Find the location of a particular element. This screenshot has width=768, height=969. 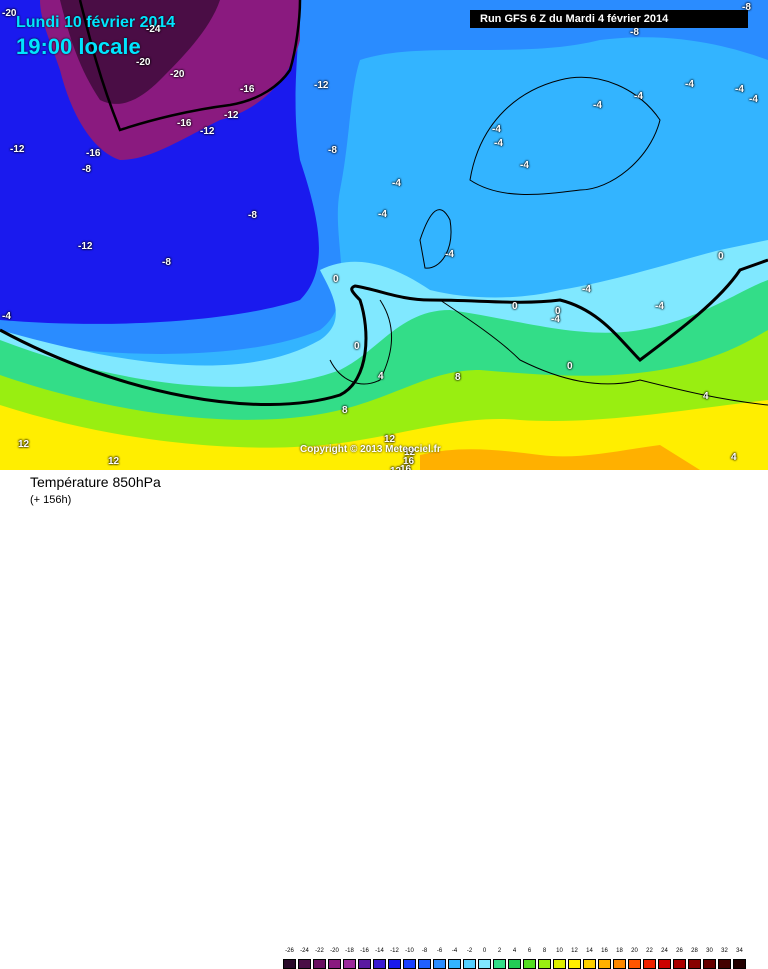

legend-tick: -16 is located at coordinates (364, 951).